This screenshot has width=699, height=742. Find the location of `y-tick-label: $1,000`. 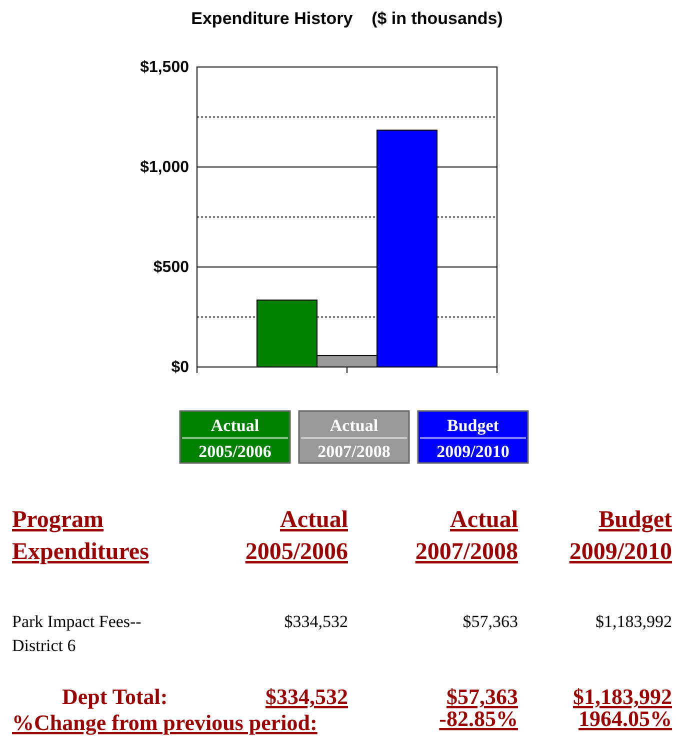

y-tick-label: $1,000 is located at coordinates (165, 167).